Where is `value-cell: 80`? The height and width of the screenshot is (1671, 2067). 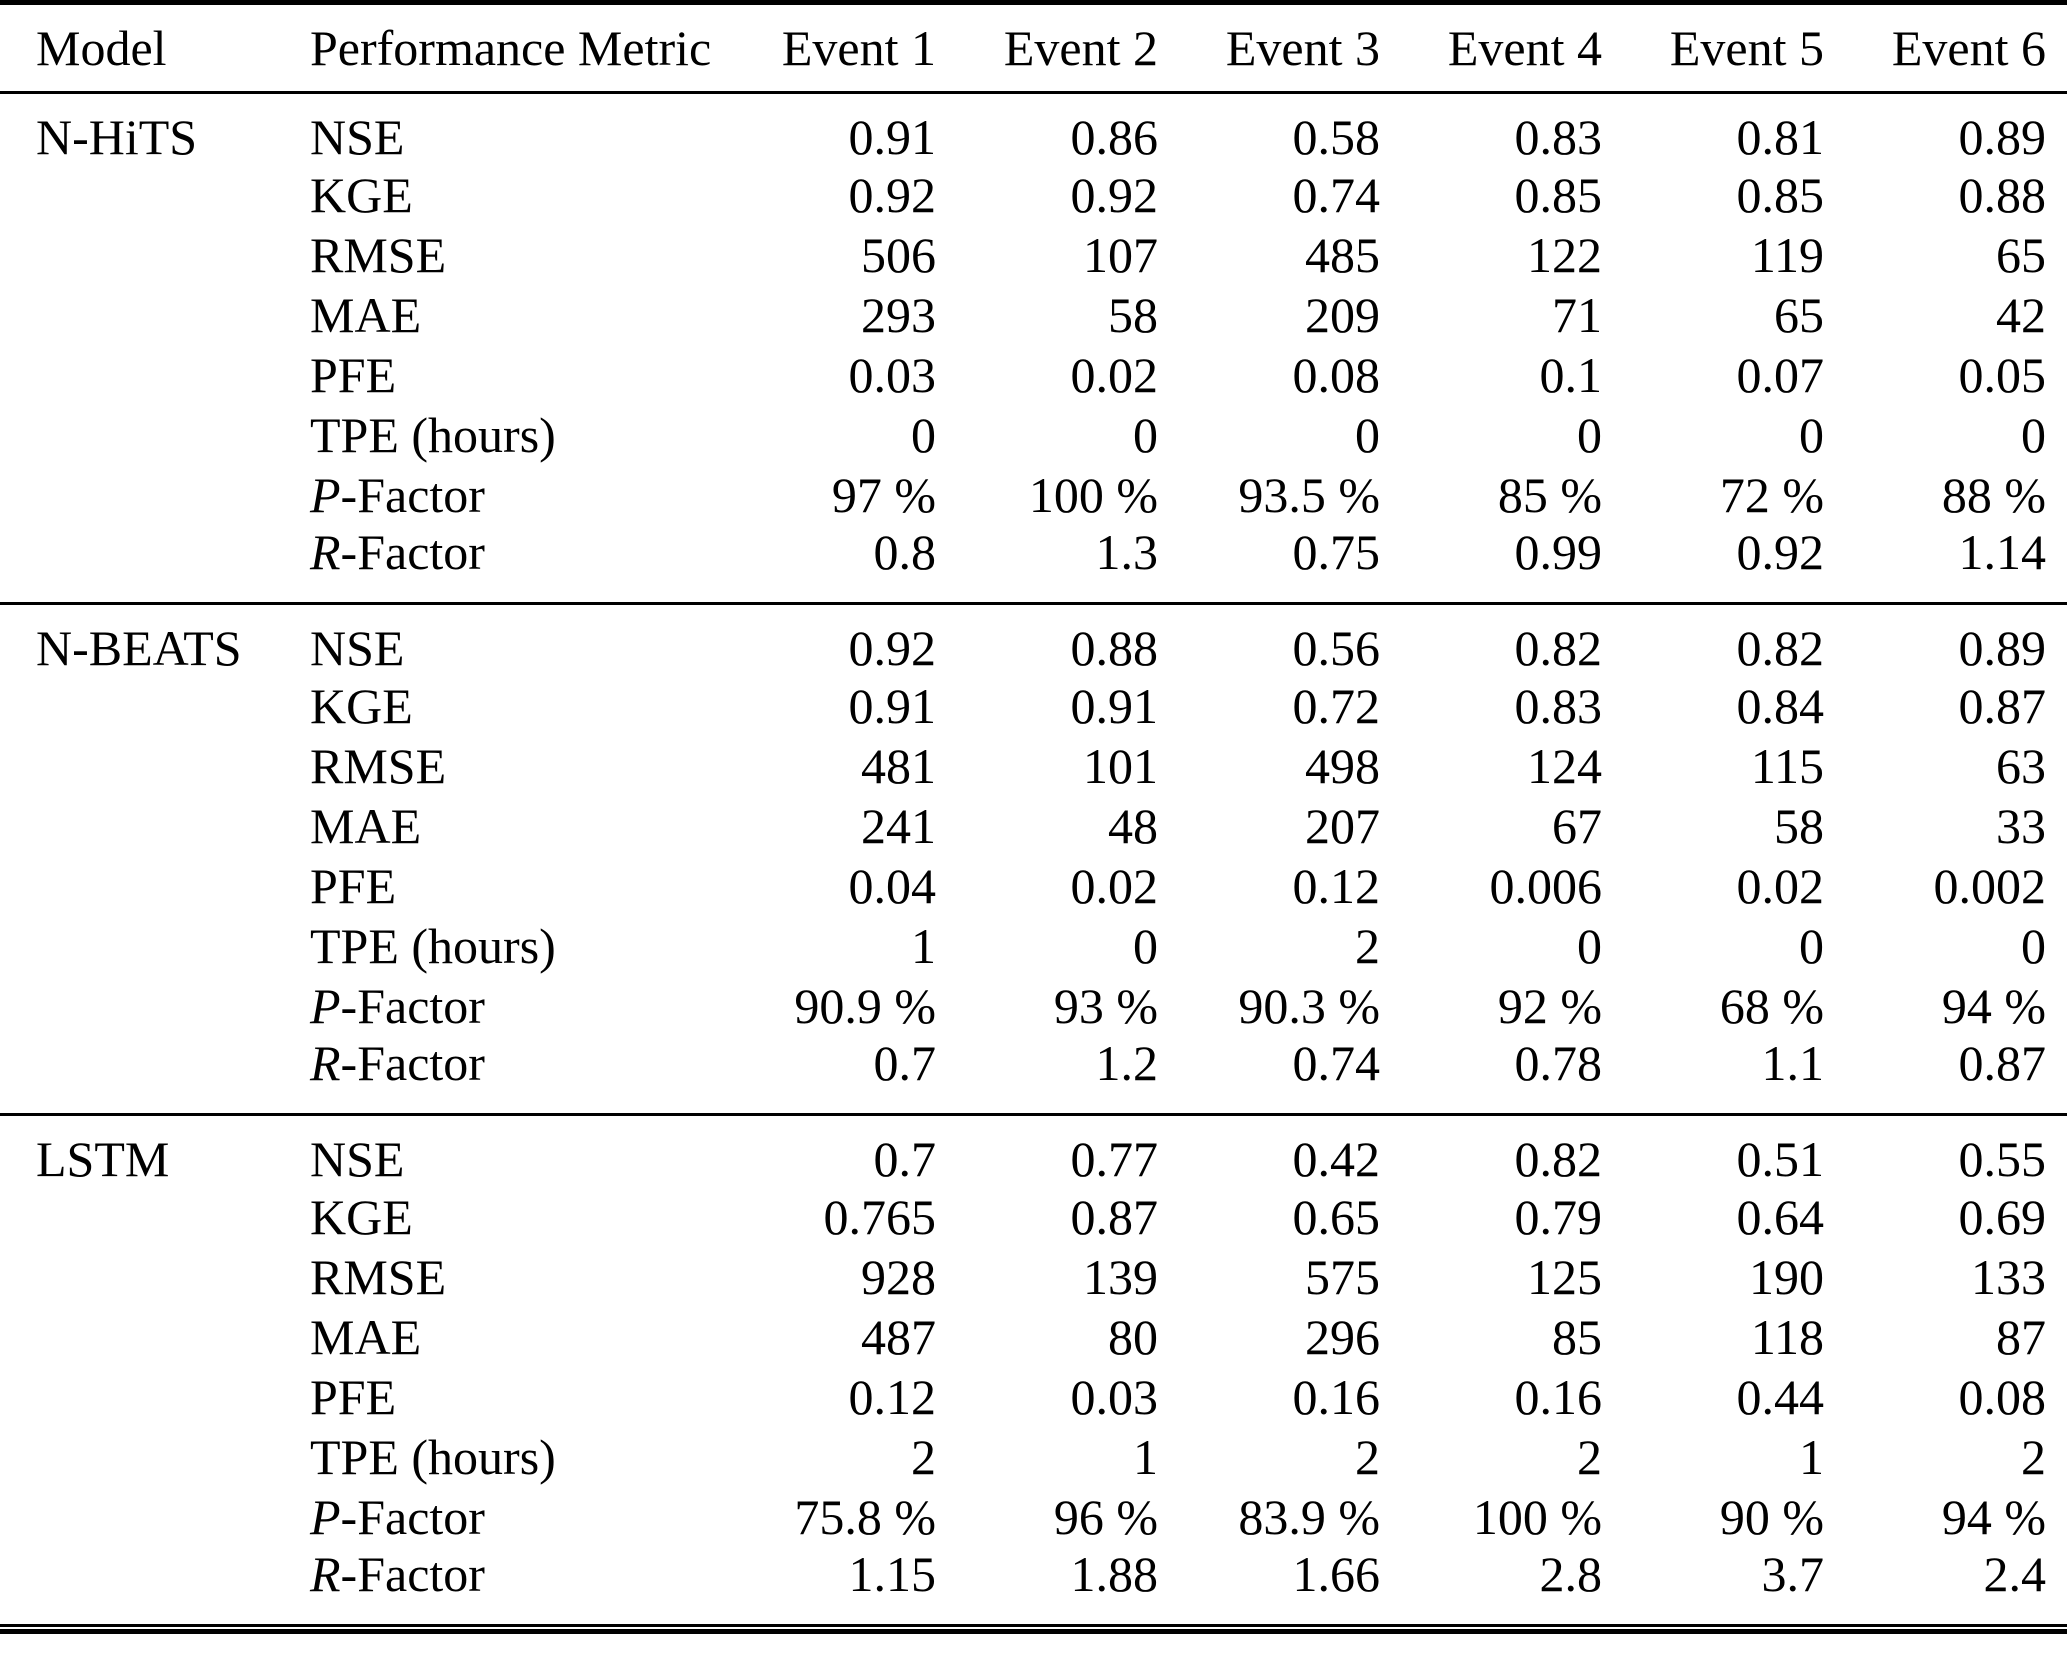 value-cell: 80 is located at coordinates (1133, 1336).